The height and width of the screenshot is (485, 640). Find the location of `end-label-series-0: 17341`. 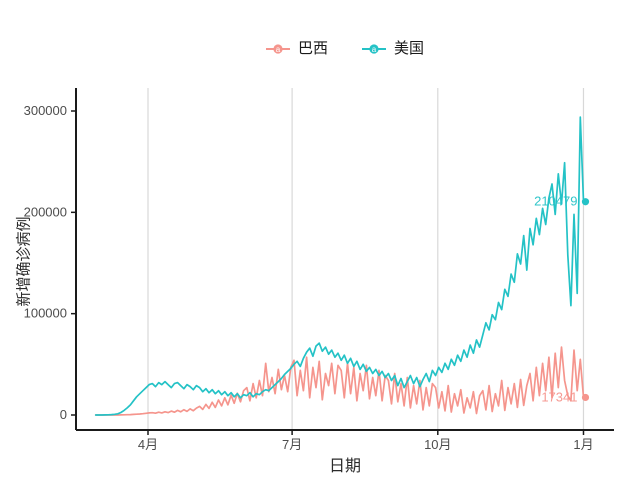

end-label-series-0: 17341 is located at coordinates (559, 396).